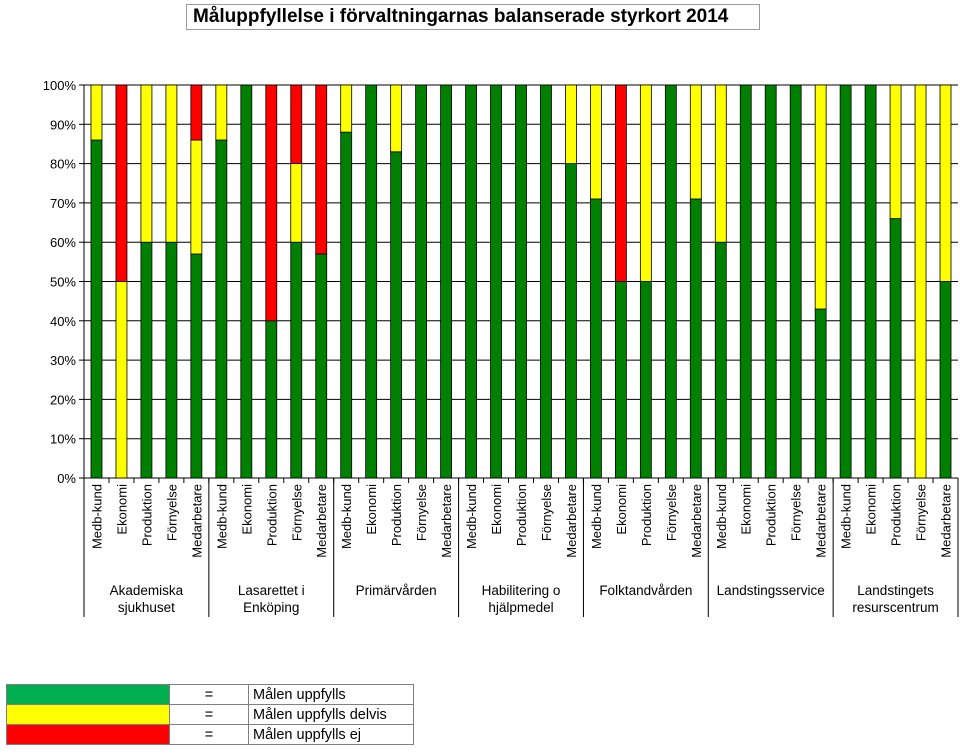 Image resolution: width=960 pixels, height=754 pixels. I want to click on group-label: Akademiska, so click(147, 590).